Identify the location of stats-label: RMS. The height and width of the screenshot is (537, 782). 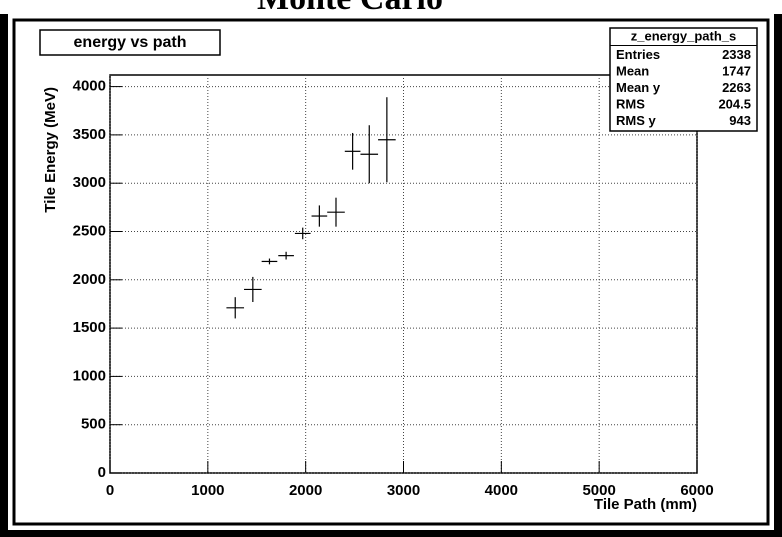
(630, 104).